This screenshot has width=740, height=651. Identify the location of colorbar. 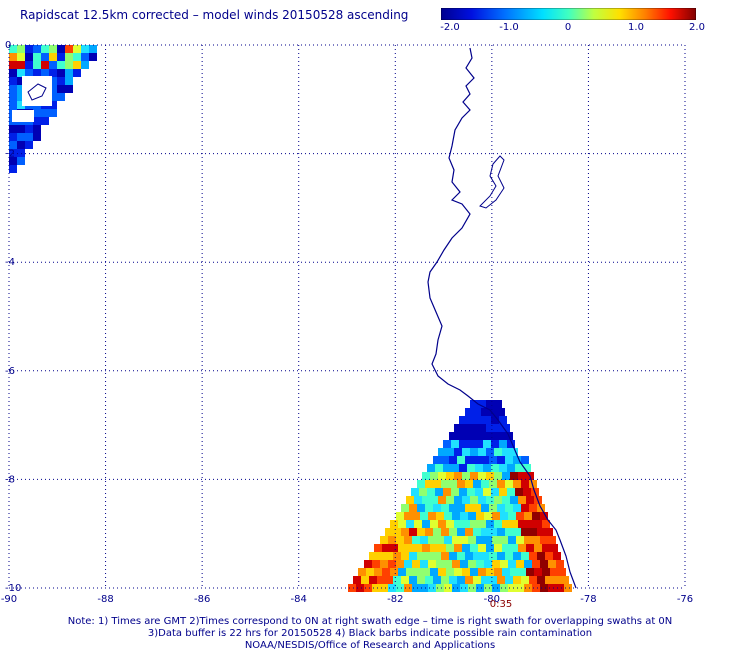
(568, 14).